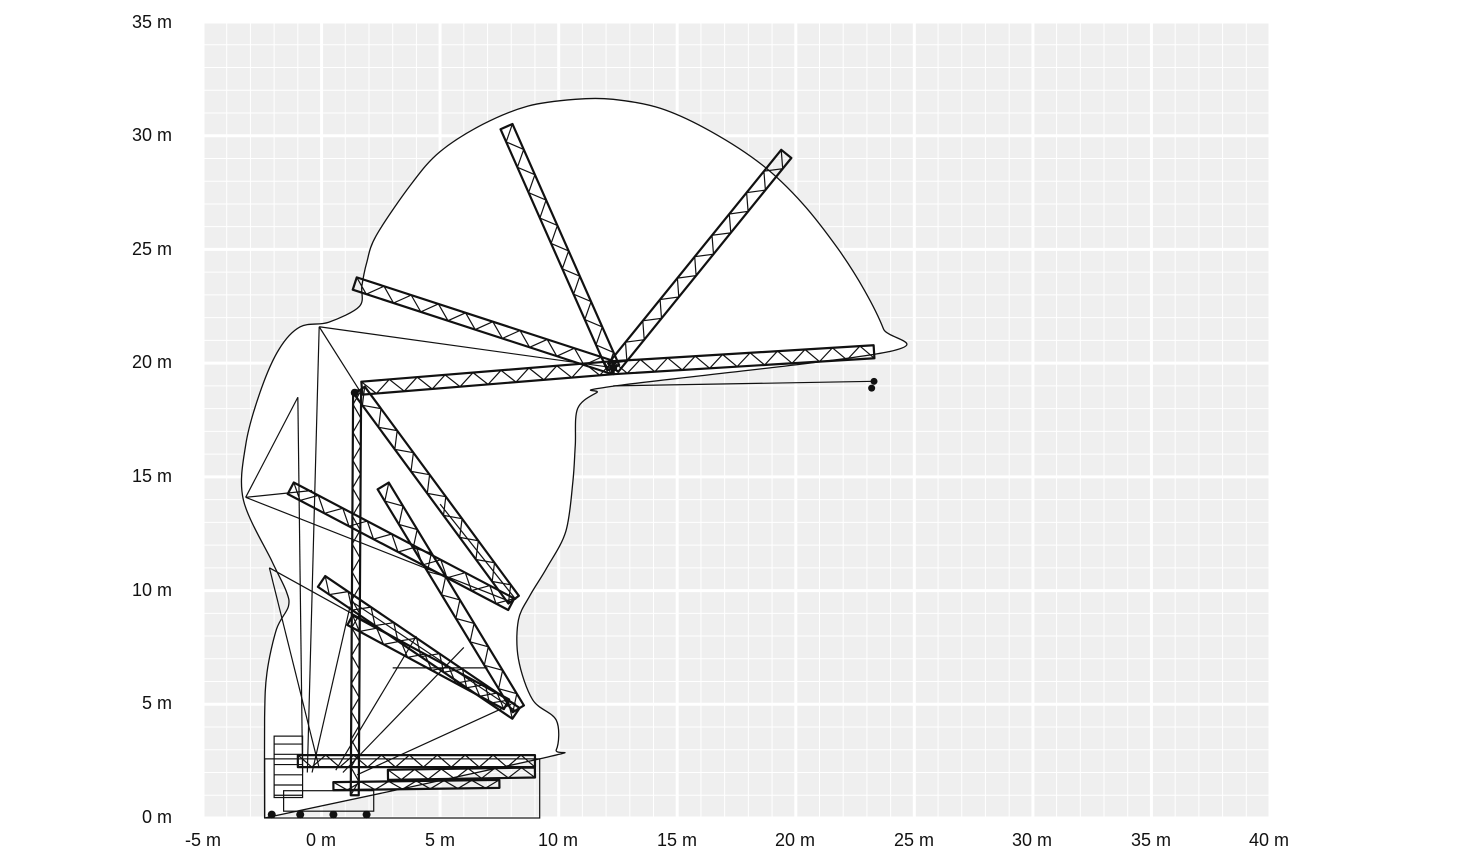 This screenshot has height=854, width=1463. What do you see at coordinates (157, 703) in the screenshot?
I see `y-tick-label: 5 m` at bounding box center [157, 703].